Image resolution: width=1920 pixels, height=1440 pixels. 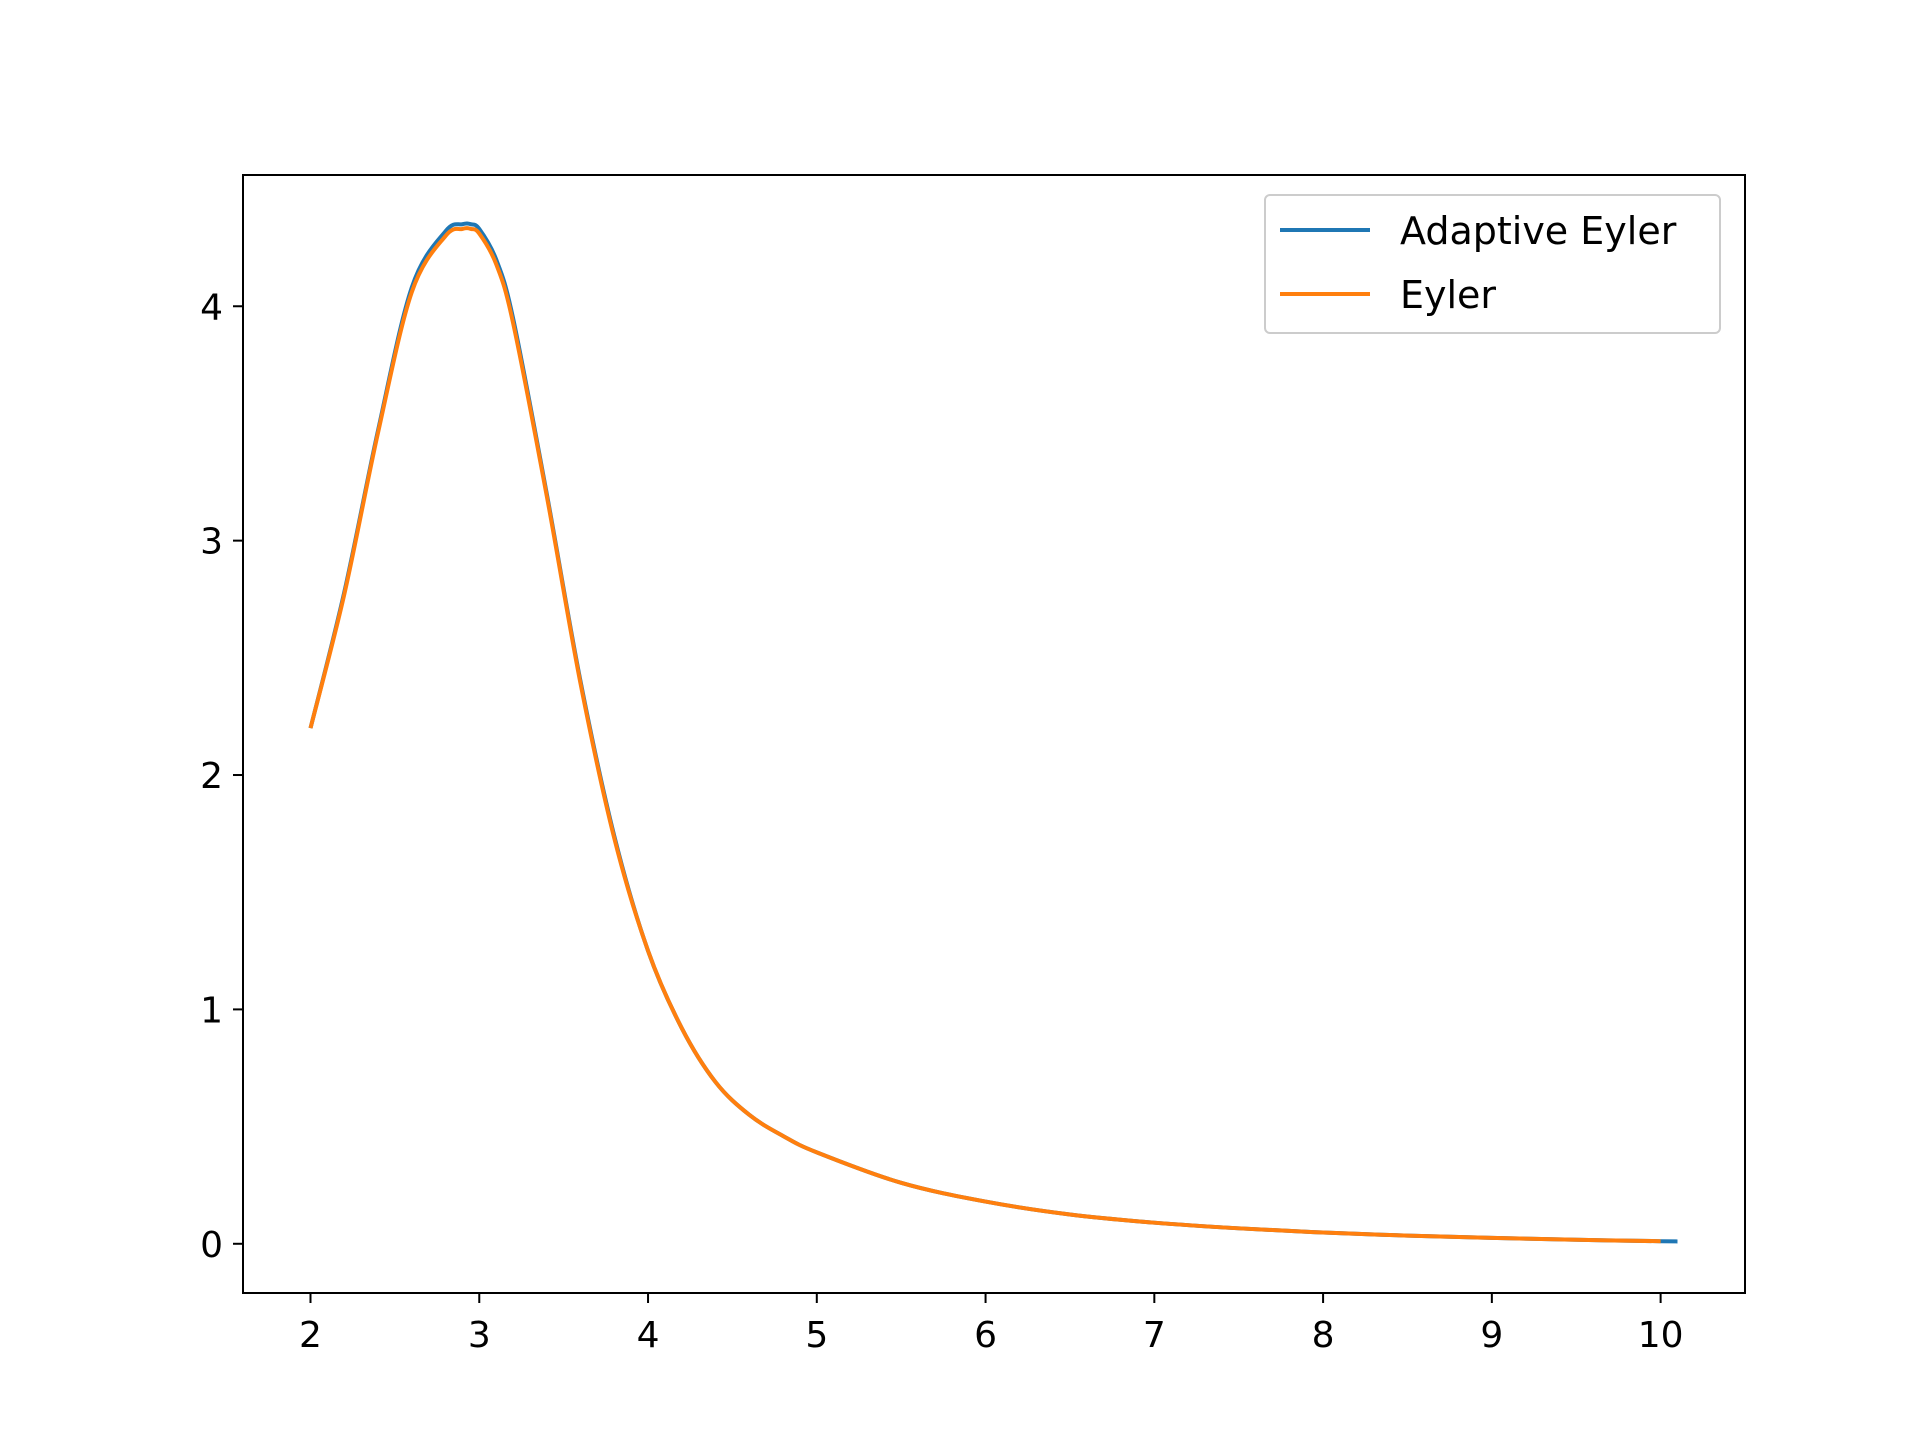 I want to click on legend-label-adaptive-eyler: Adaptive Eyler, so click(x=1538, y=231).